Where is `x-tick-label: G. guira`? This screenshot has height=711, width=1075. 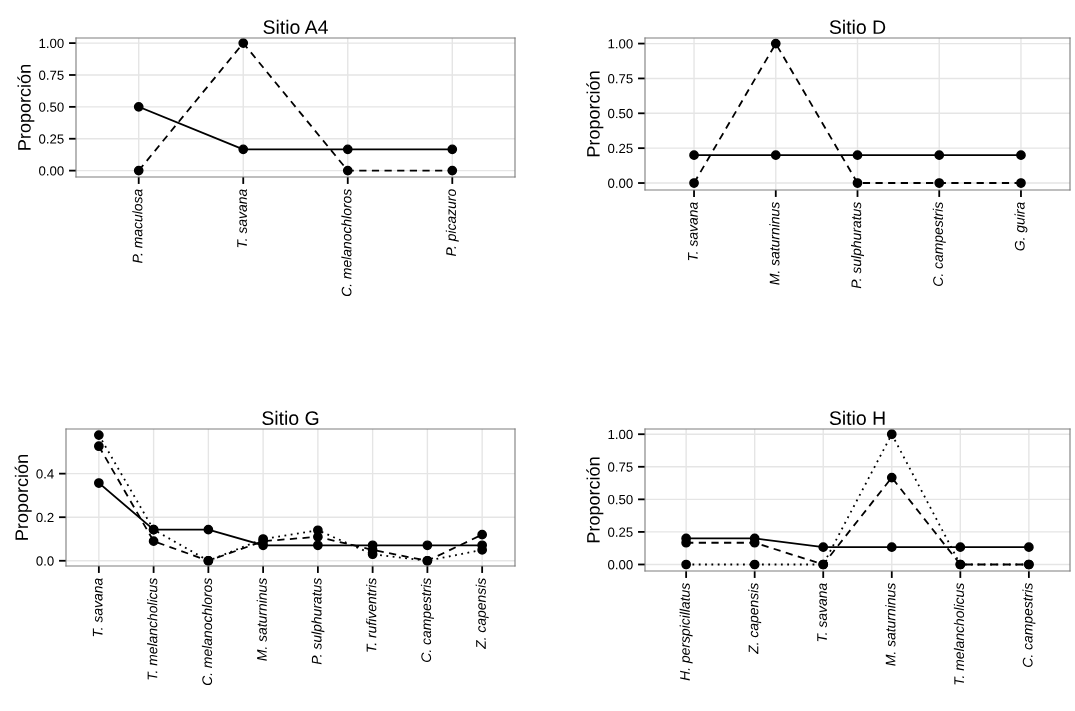
x-tick-label: G. guira is located at coordinates (1021, 226).